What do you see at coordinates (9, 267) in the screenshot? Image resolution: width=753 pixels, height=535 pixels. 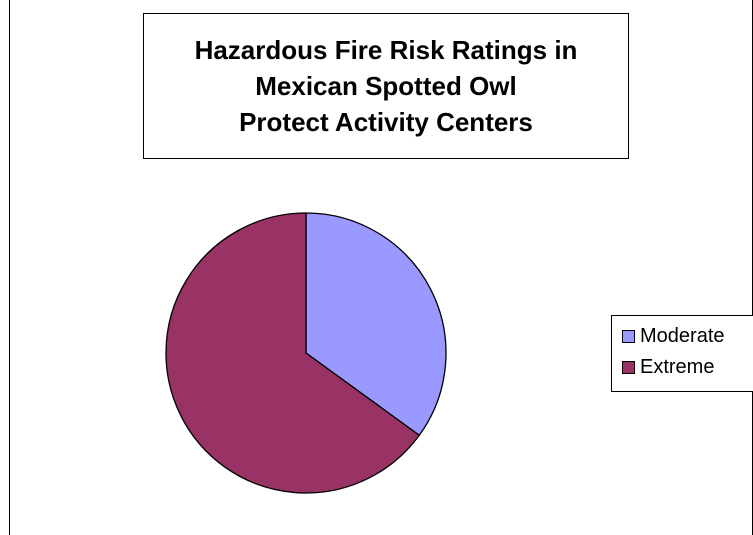 I see `chart-frame-left-border` at bounding box center [9, 267].